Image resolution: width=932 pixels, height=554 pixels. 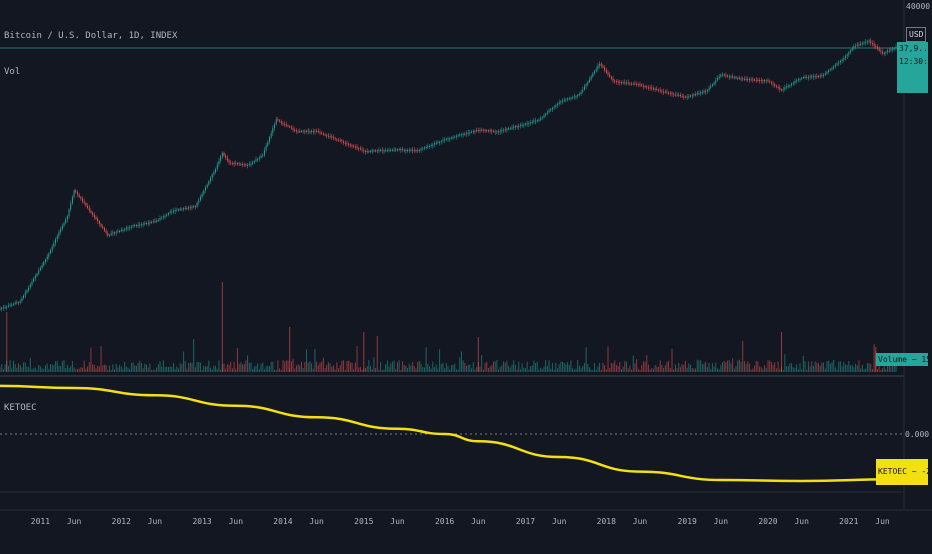 I want to click on volume-pane-title: Vol, so click(x=12, y=72).